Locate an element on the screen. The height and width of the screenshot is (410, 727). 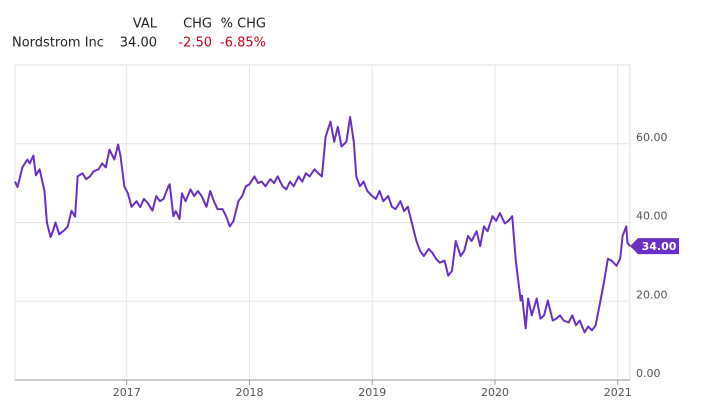
column-header: % CHG is located at coordinates (243, 24).